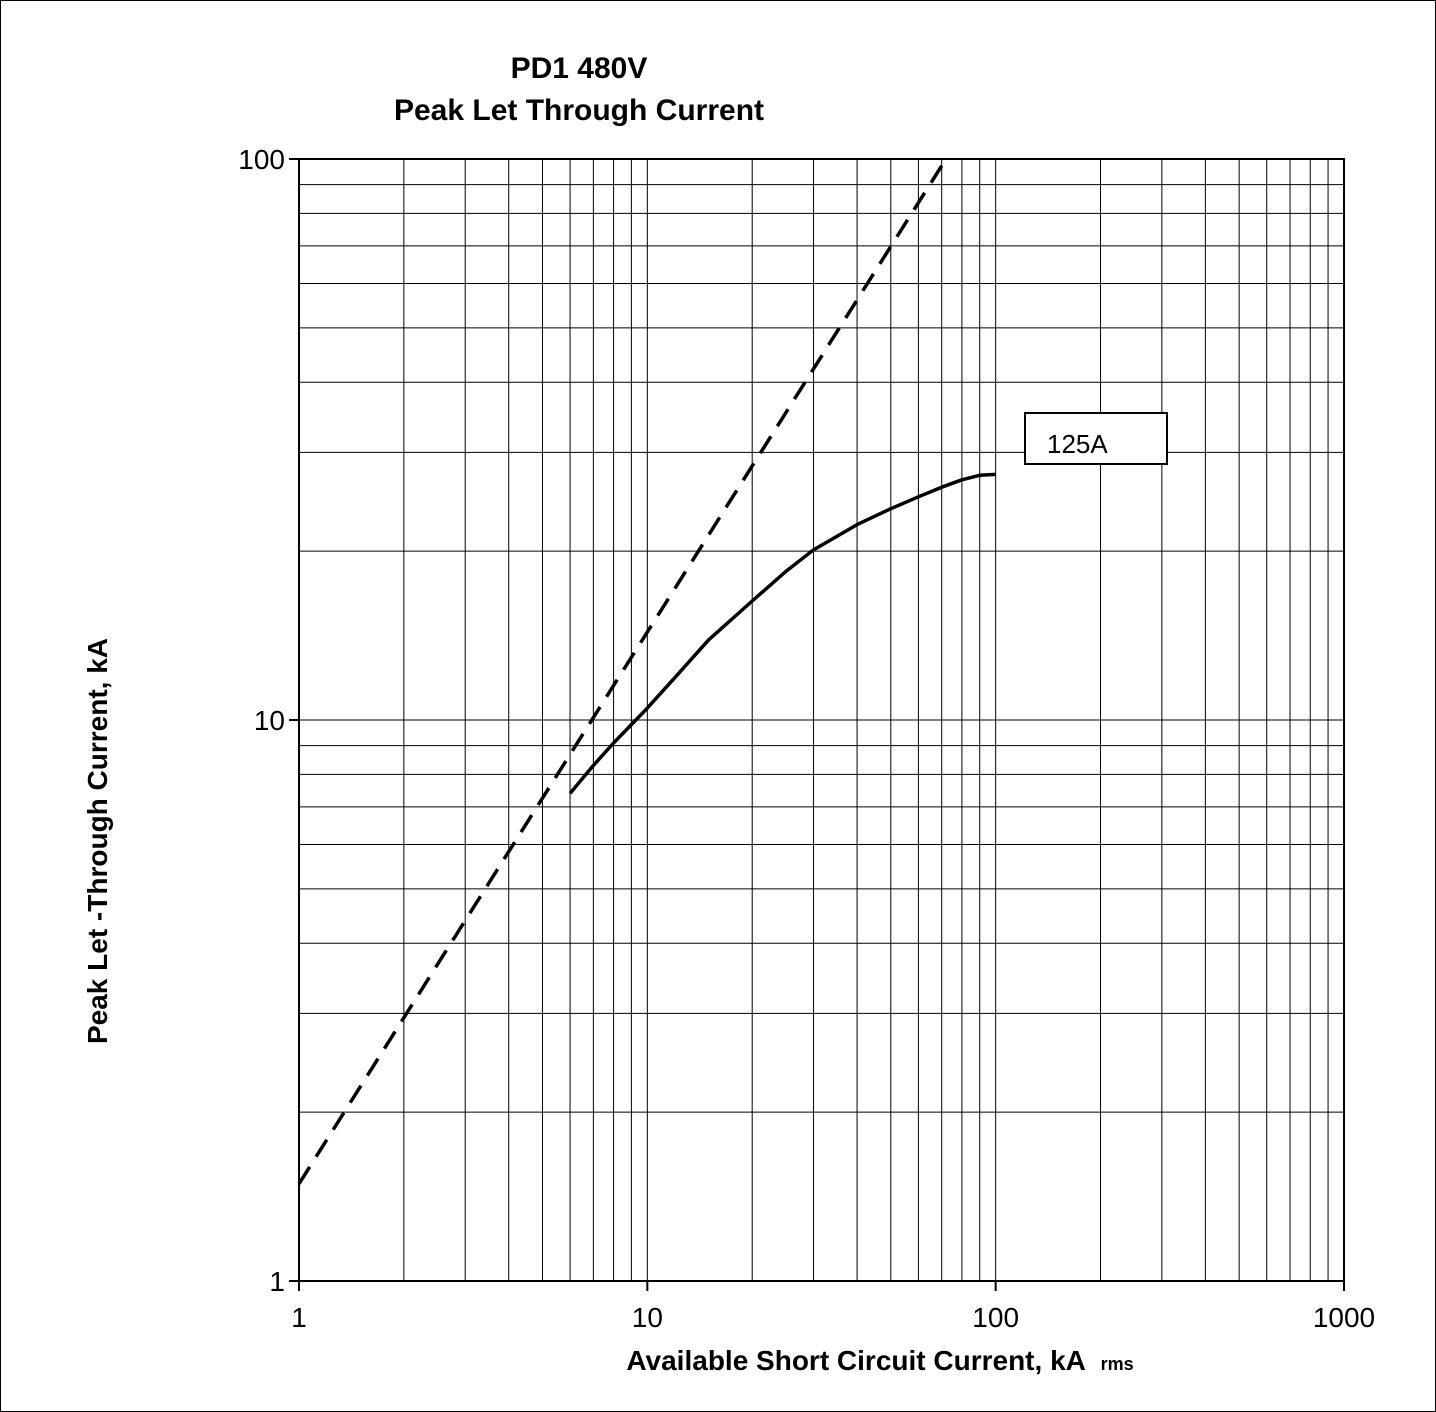 The image size is (1436, 1412). I want to click on y-tick-label: 1, so click(277, 1281).